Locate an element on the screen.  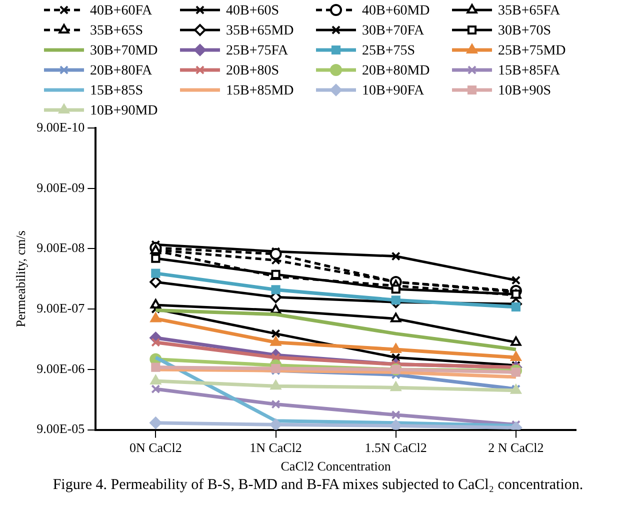
y-tick-label: 9.00E-07 is located at coordinates (61, 308).